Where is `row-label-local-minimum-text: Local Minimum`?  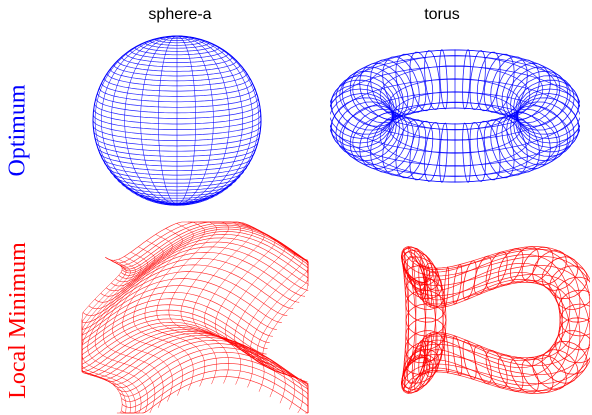 row-label-local-minimum-text: Local Minimum is located at coordinates (17, 320).